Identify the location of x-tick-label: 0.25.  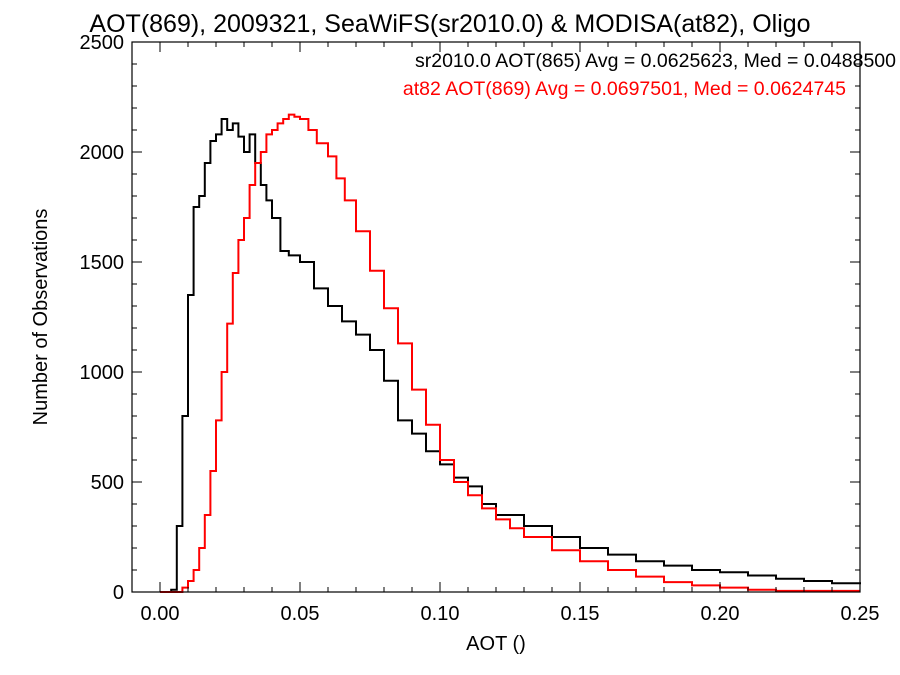
(860, 614).